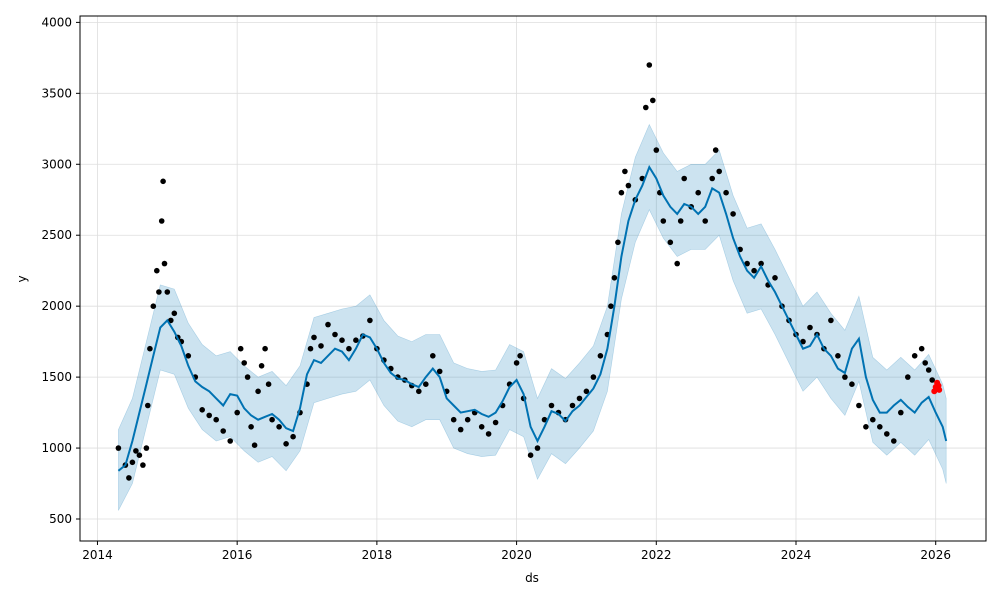  Describe the element at coordinates (516, 555) in the screenshot. I see `x-tick-label: 2020` at that location.